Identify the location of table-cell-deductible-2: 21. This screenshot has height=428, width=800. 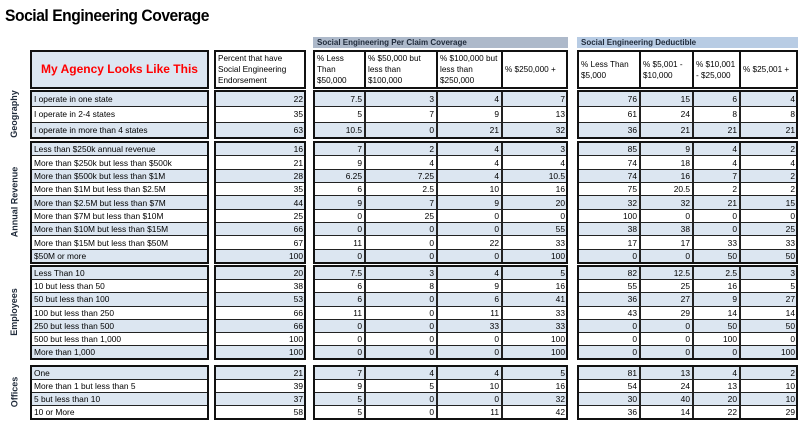
(716, 129).